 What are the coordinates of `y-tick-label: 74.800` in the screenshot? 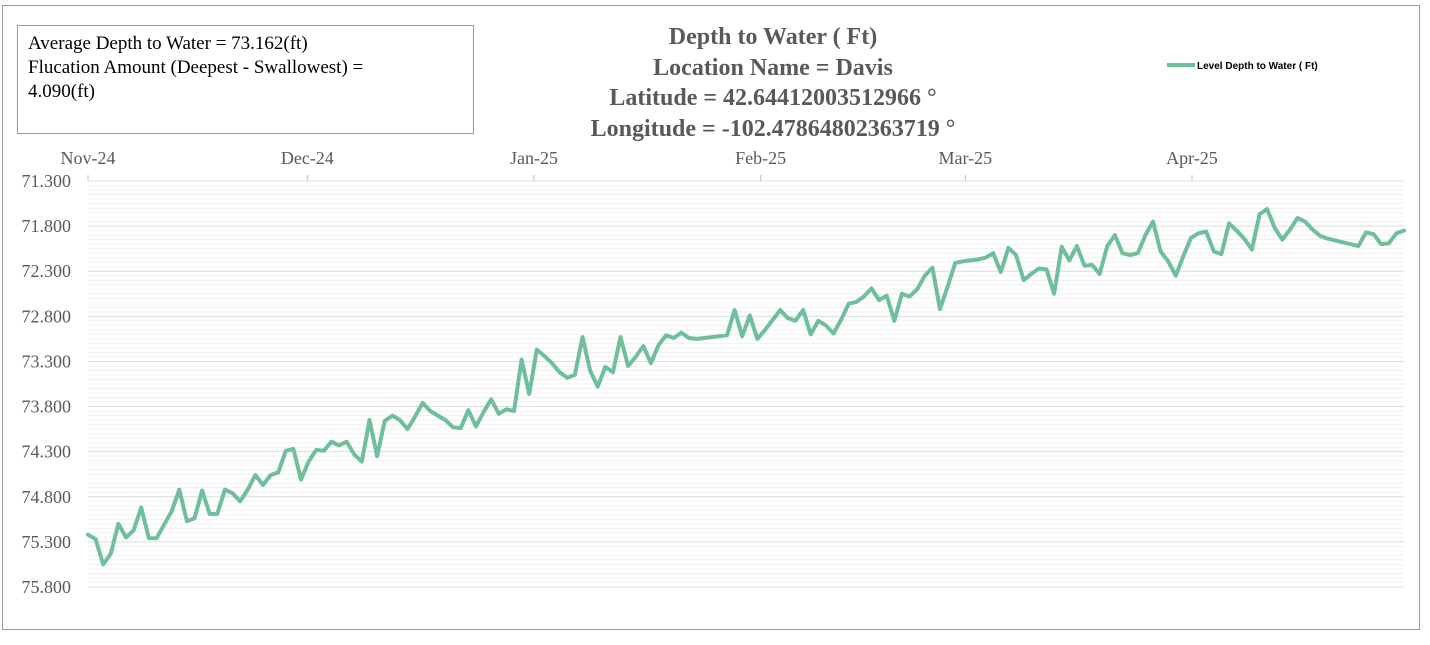 It's located at (47, 497).